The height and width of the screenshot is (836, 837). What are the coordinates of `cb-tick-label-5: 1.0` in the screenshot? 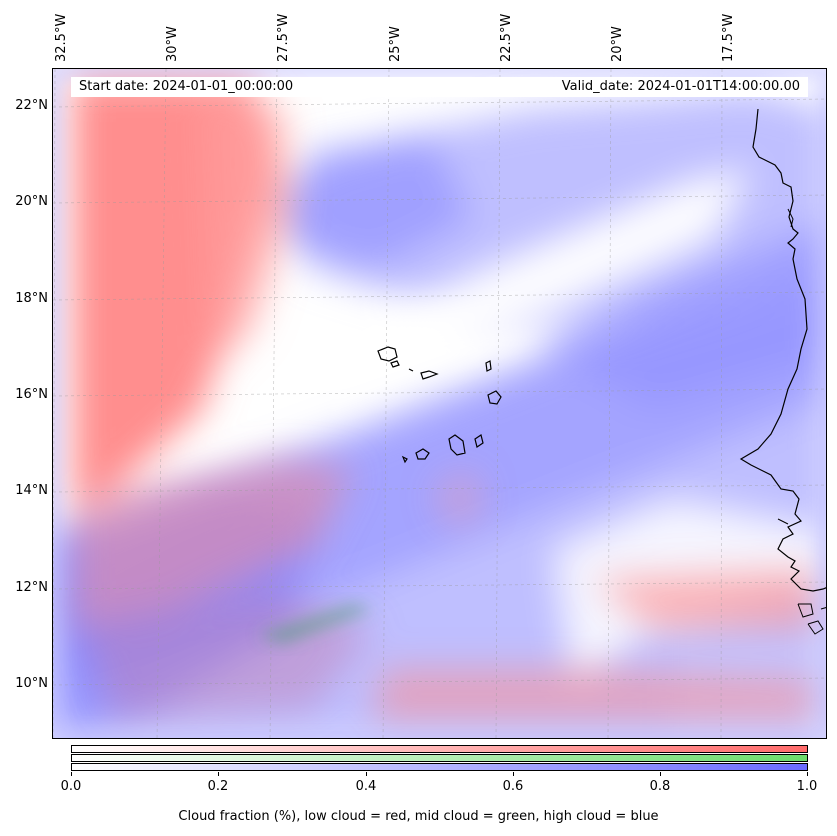 It's located at (807, 786).